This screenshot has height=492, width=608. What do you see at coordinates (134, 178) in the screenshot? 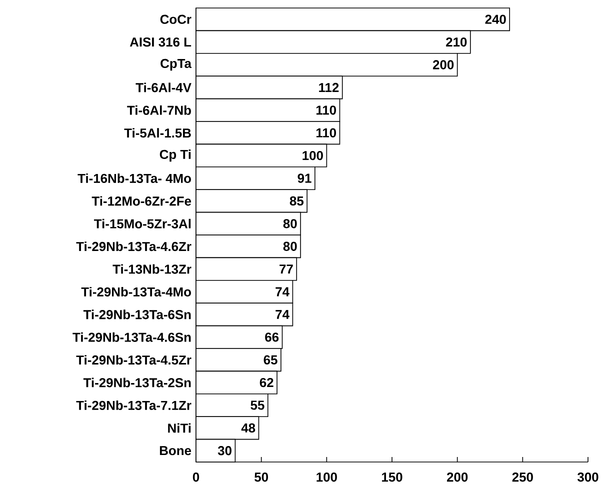
I see `y-tick-label: Ti-16Nb-13Ta- 4Mo` at bounding box center [134, 178].